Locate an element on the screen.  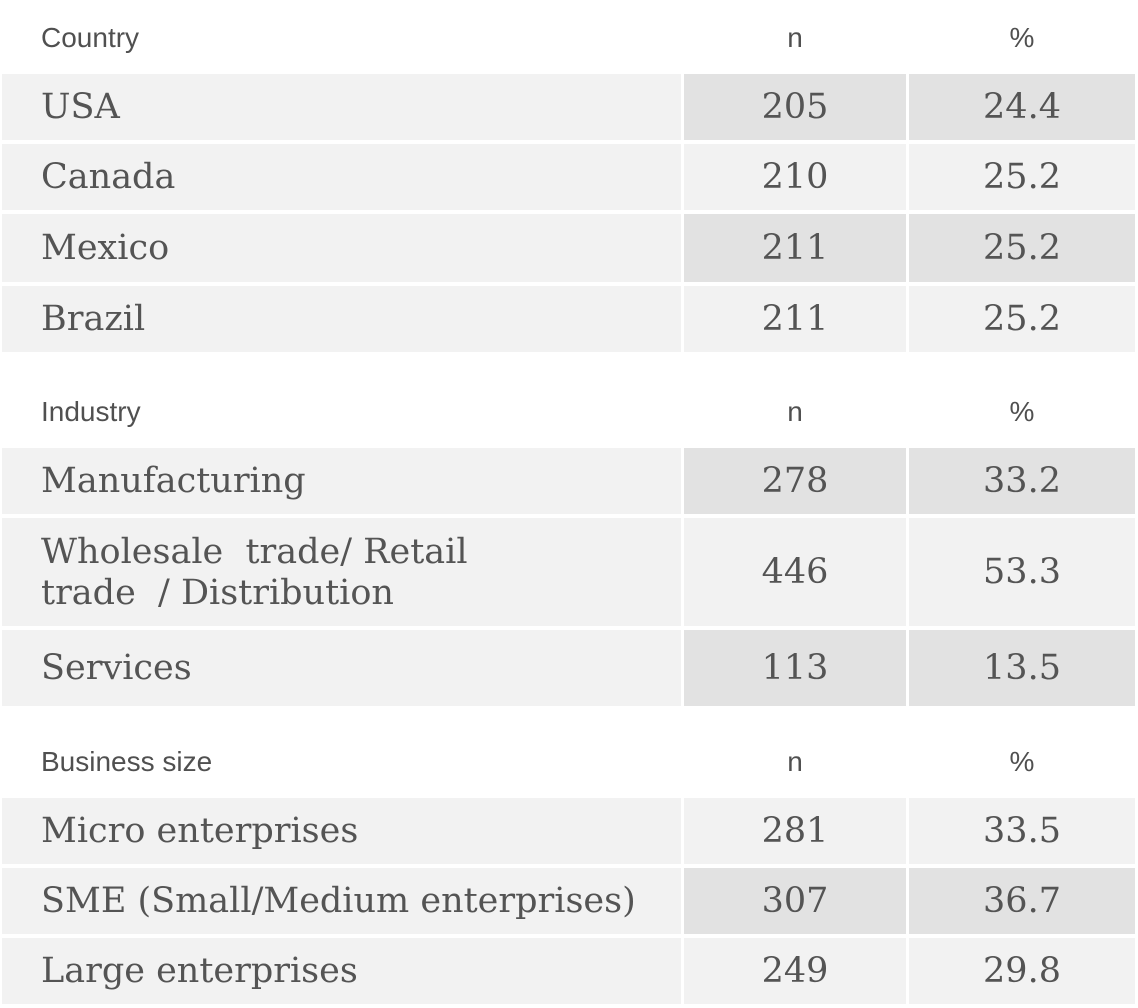
row-n-value: 307 is located at coordinates (795, 901).